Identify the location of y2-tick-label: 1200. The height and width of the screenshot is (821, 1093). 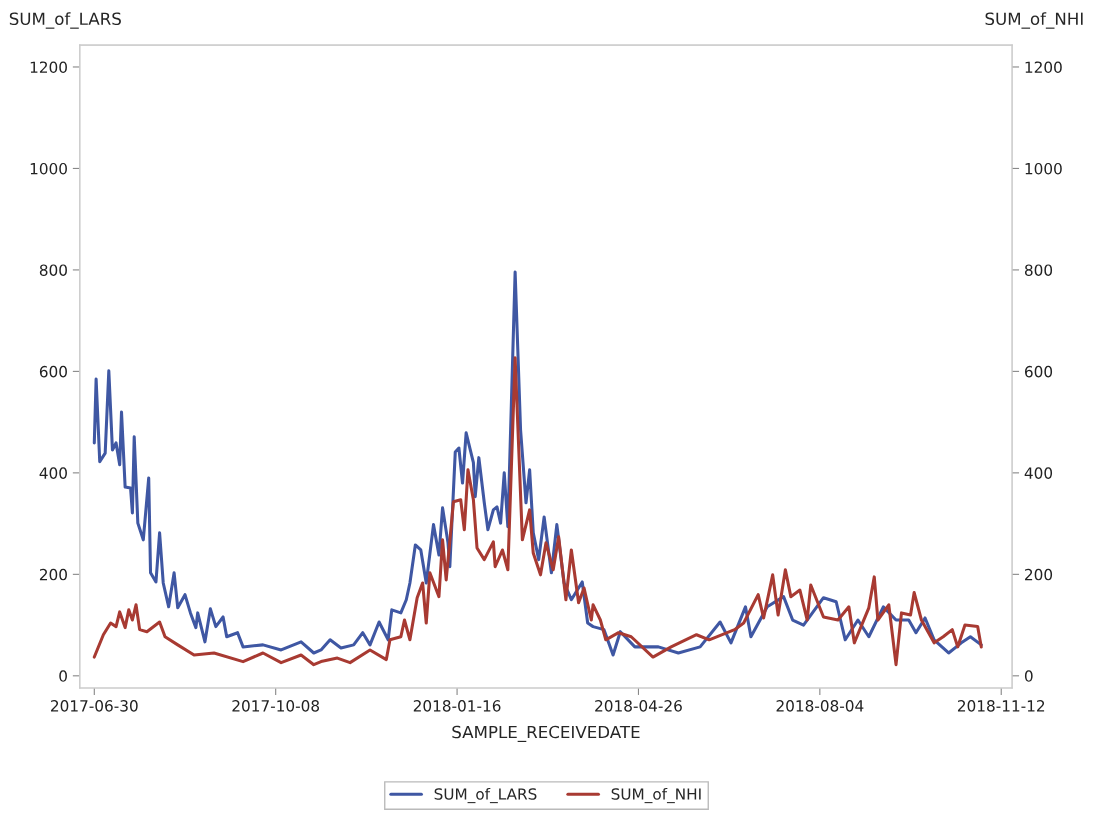
(1043, 67).